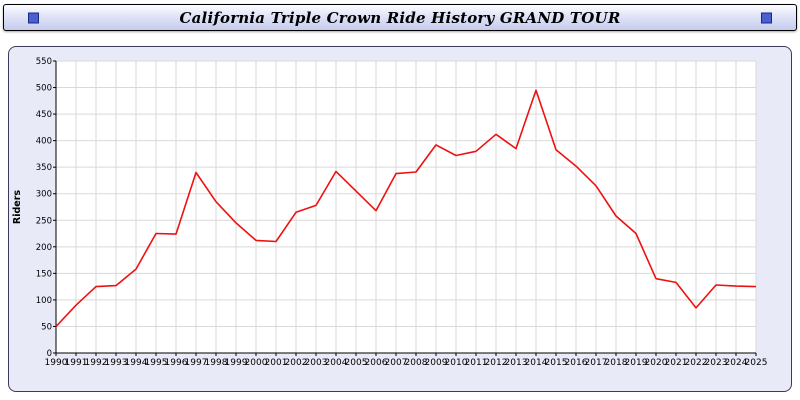 Image resolution: width=800 pixels, height=400 pixels. What do you see at coordinates (636, 363) in the screenshot?
I see `svg-text: 2019` at bounding box center [636, 363].